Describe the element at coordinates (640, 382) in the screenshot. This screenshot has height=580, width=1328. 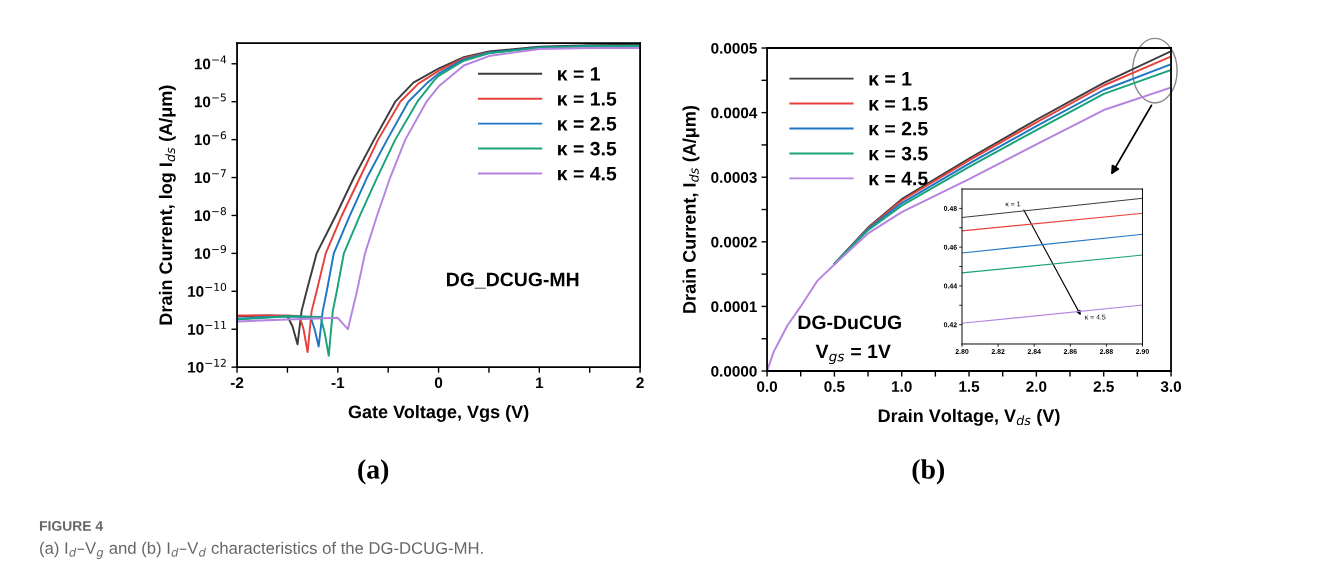
I see `x-tick-label: 2` at that location.